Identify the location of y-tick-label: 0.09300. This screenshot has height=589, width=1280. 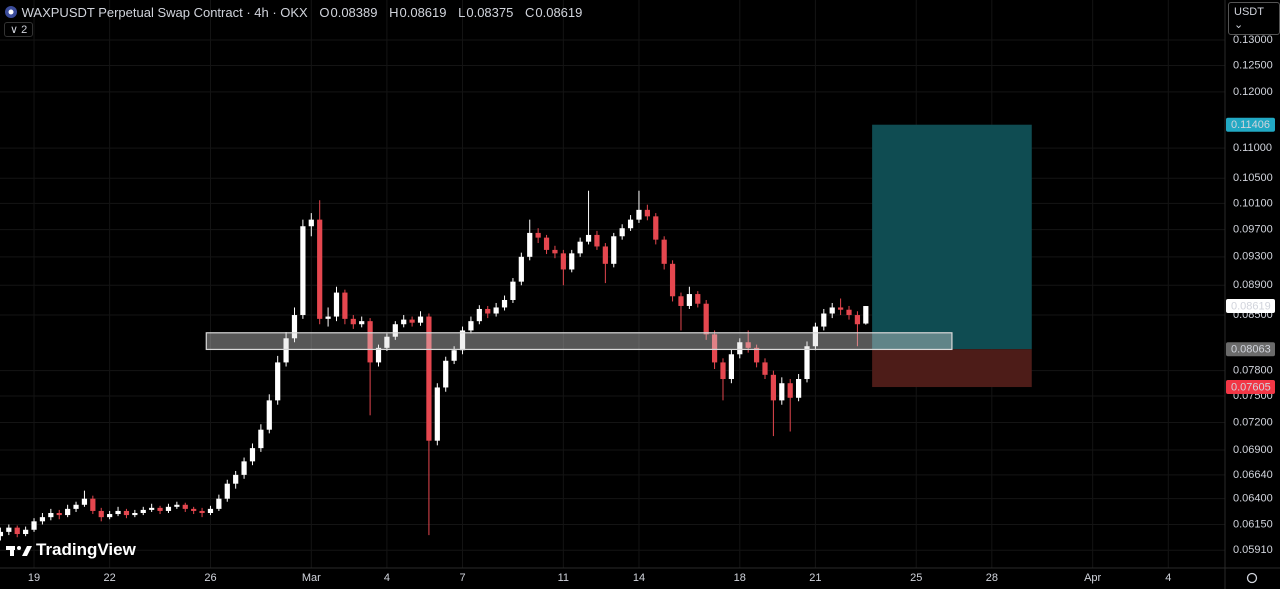
(1253, 257).